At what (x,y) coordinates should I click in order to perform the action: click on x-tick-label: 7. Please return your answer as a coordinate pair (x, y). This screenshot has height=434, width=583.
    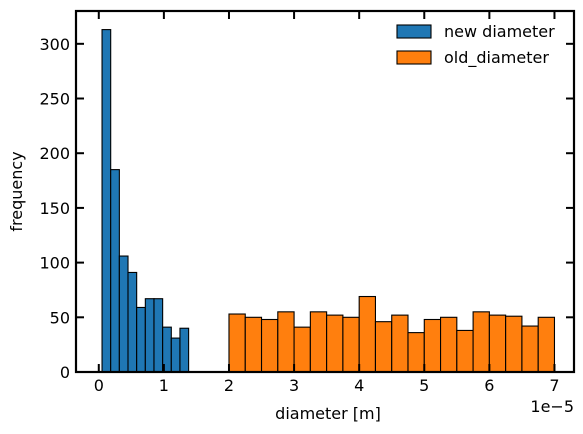
    Looking at the image, I should click on (554, 385).